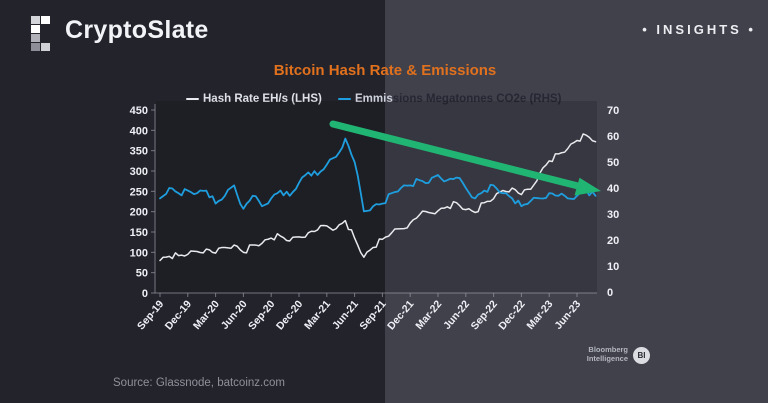  I want to click on x-axis-tick: Sep-21, so click(372, 315).